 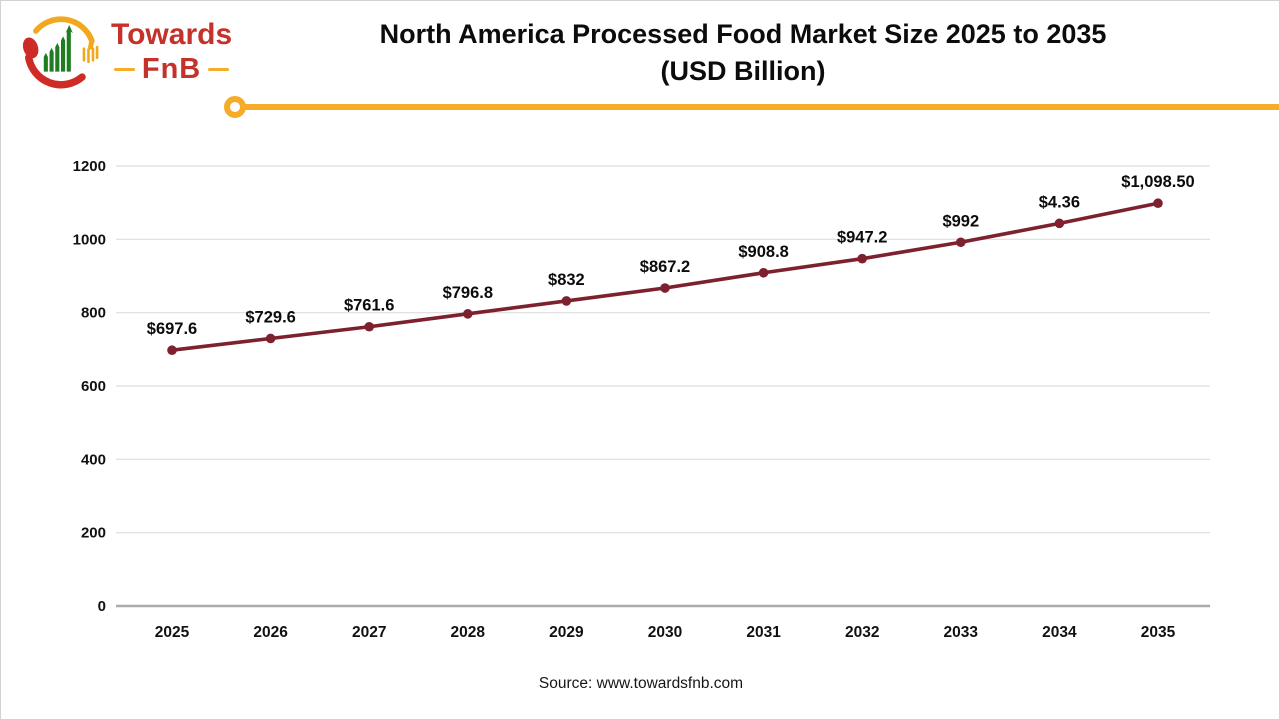 I want to click on chart-title-line2: (USD Billion), so click(x=743, y=71).